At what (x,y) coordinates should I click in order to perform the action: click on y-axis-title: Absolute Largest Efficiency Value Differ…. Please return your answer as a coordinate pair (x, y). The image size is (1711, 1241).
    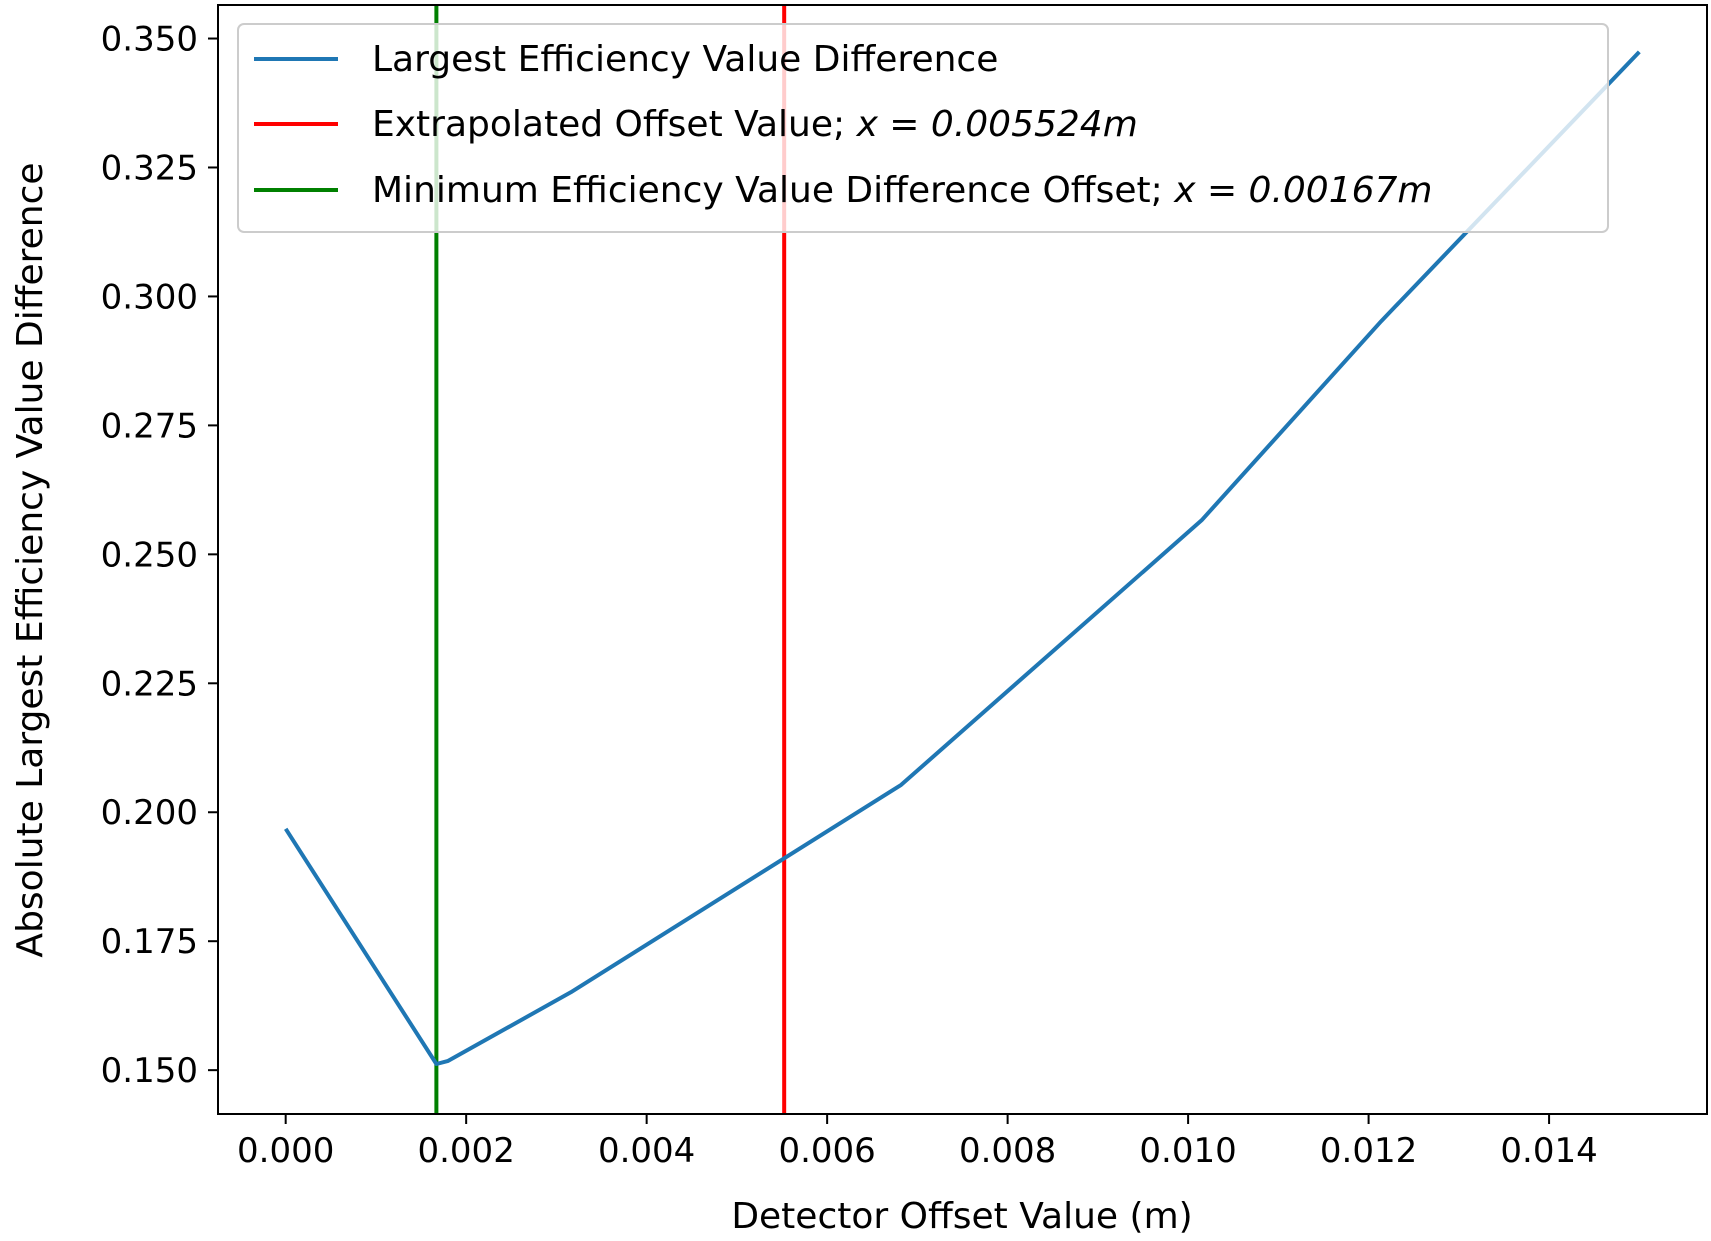
    Looking at the image, I should click on (30, 559).